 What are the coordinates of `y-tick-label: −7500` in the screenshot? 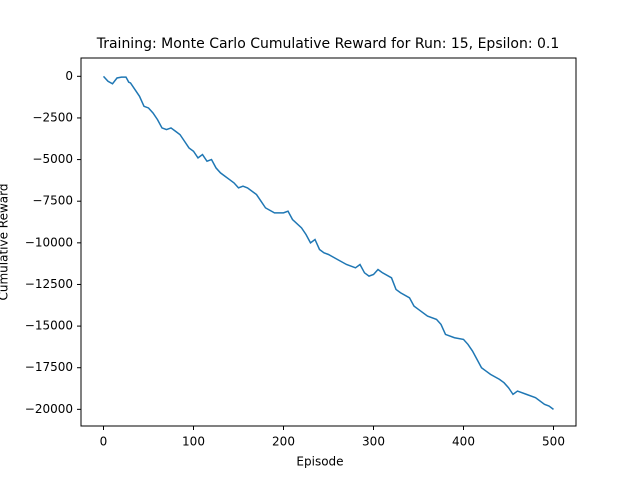 It's located at (52, 201).